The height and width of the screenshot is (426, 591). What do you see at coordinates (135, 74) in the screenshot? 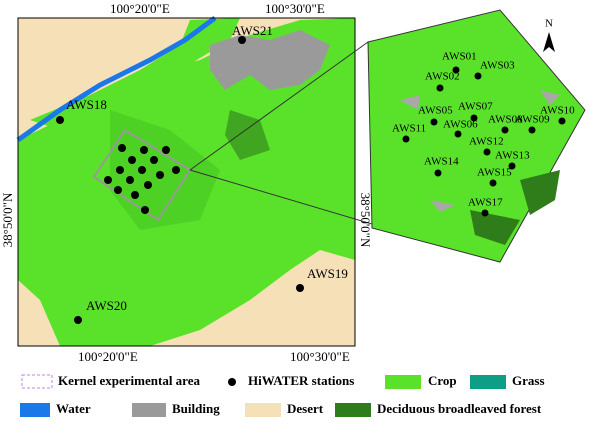
I see `crop-area` at bounding box center [135, 74].